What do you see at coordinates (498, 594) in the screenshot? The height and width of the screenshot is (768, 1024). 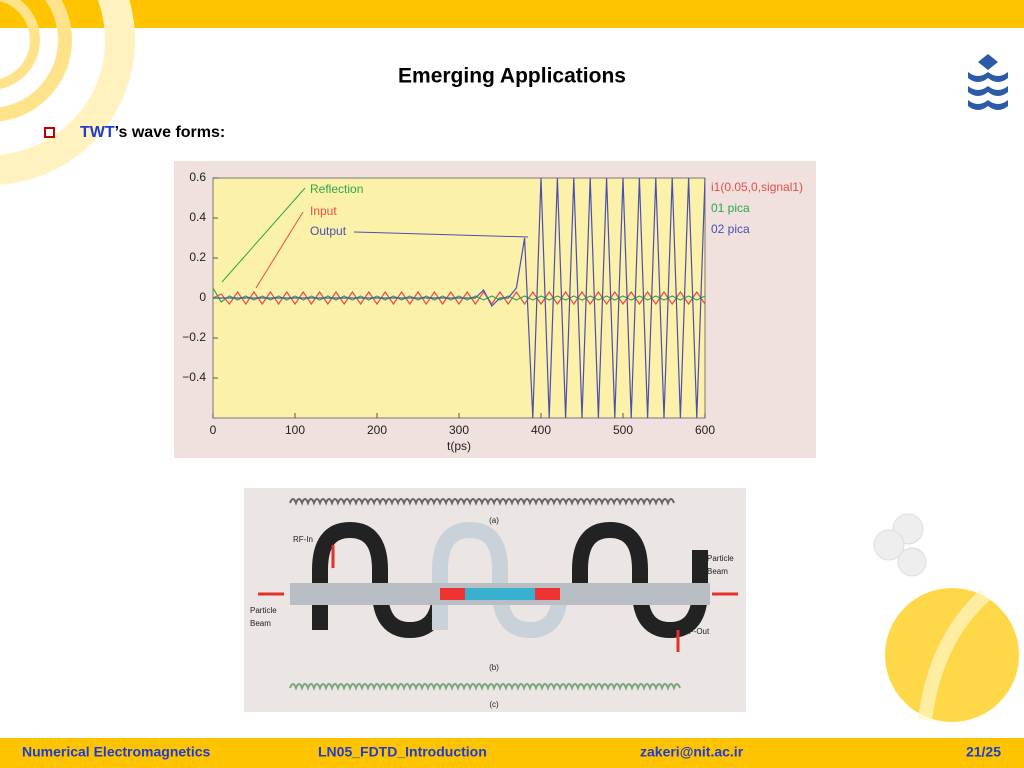 I see `twt-diagram` at bounding box center [498, 594].